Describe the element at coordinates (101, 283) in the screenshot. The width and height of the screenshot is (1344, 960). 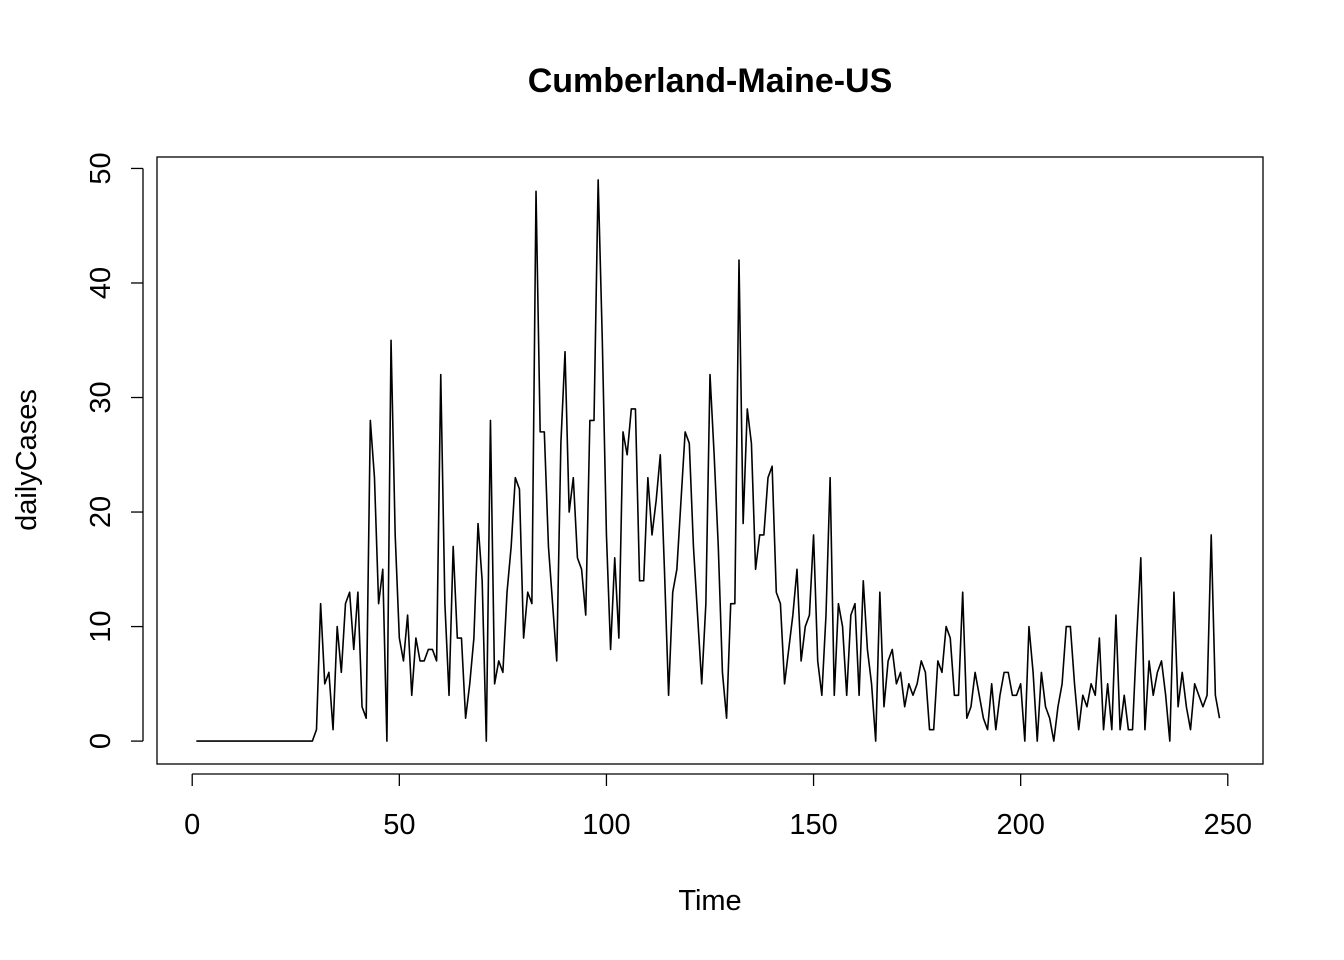
I see `y-tick-label-40: 40` at that location.